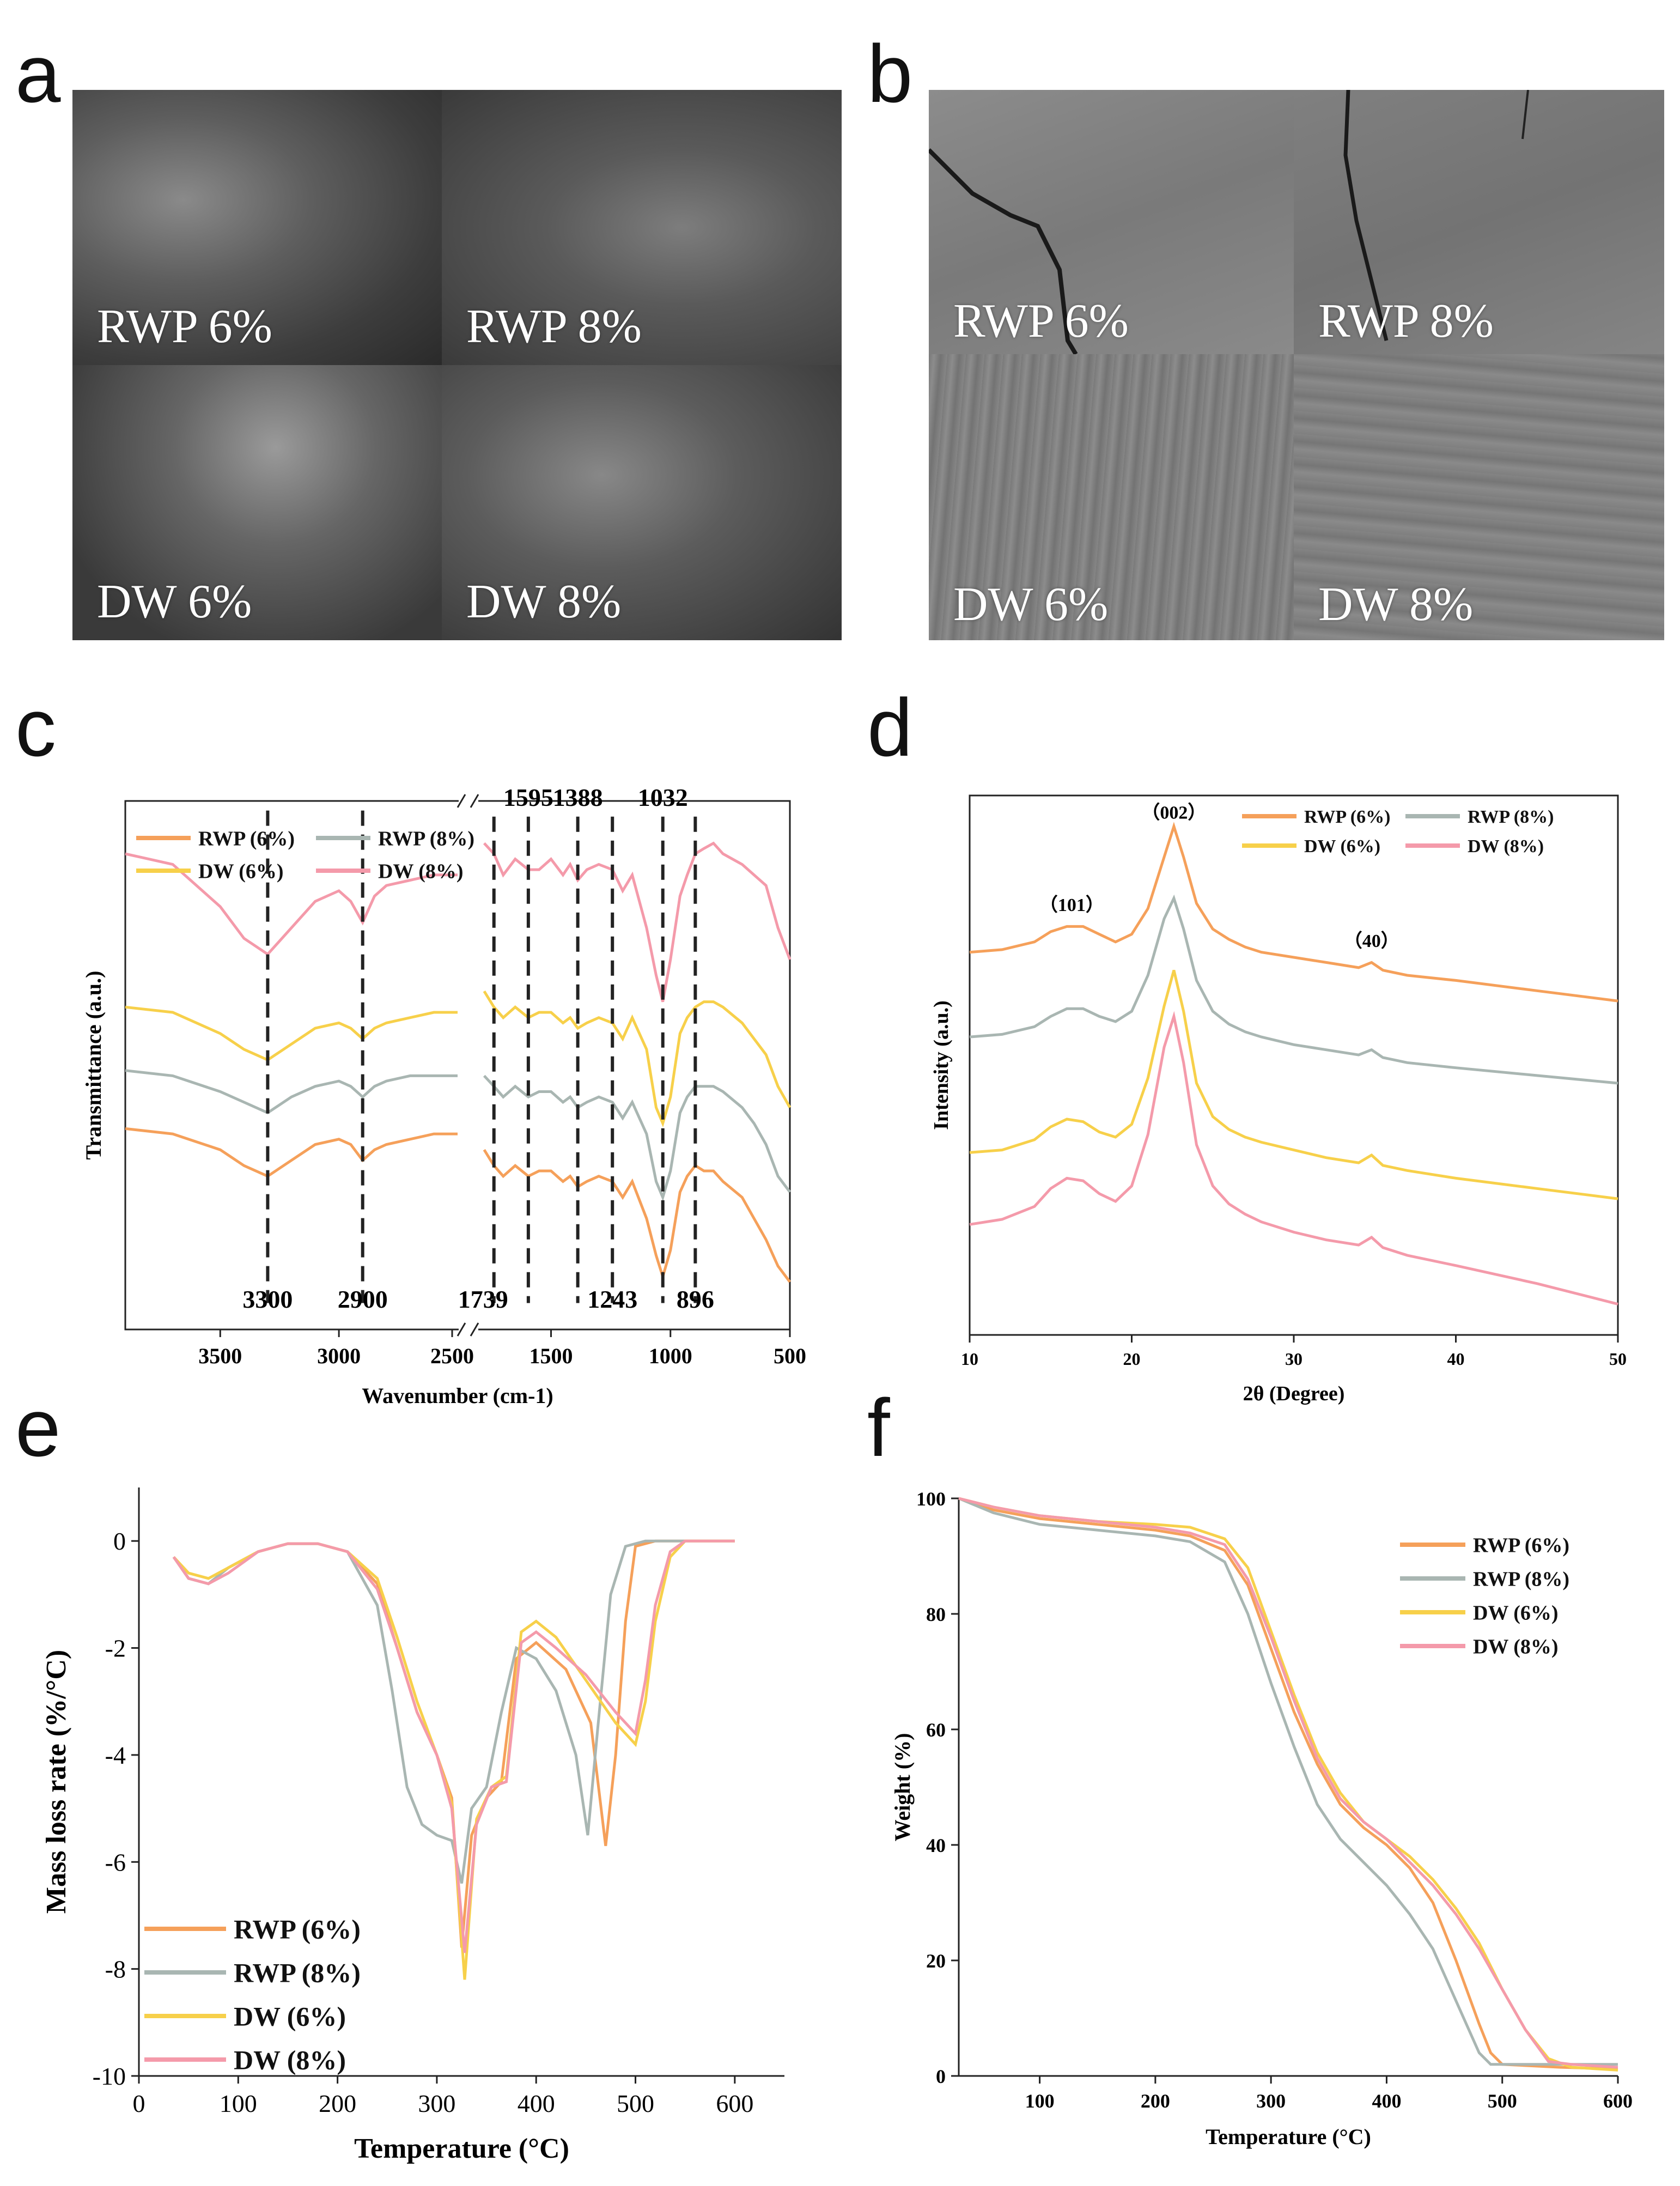 The height and width of the screenshot is (2186, 1680). I want to click on x-tick-label: 400, so click(1386, 2101).